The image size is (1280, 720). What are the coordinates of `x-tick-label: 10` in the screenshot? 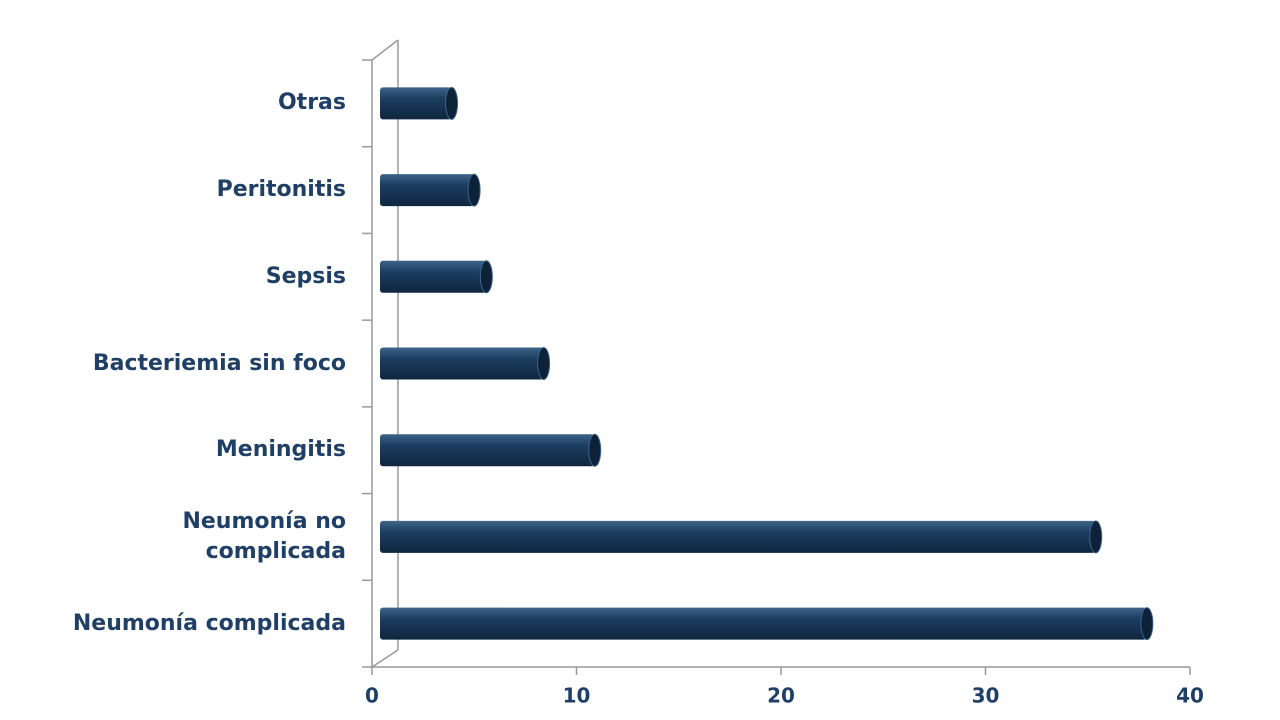 It's located at (577, 696).